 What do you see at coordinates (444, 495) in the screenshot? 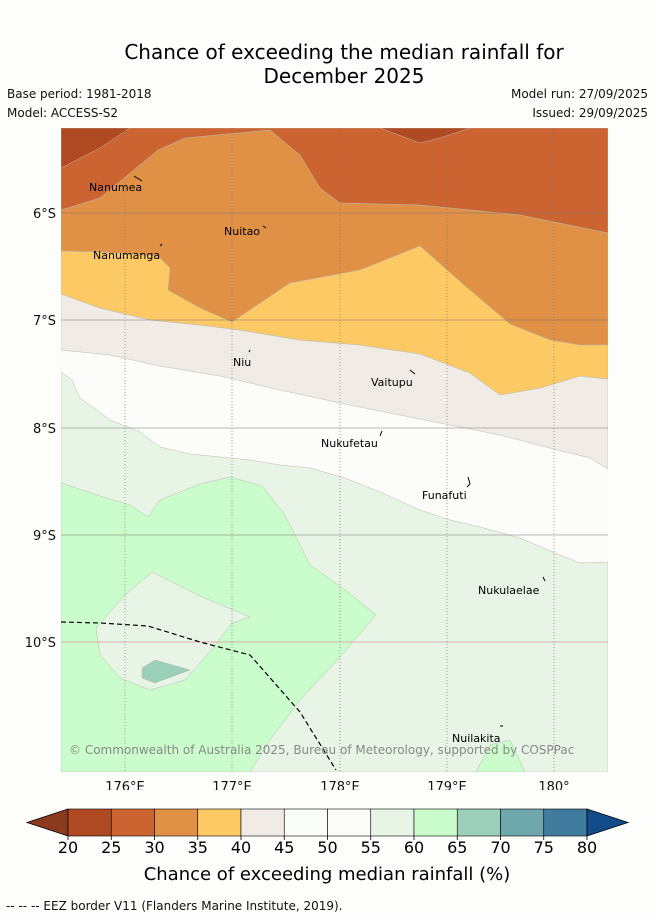
I see `place-label: Funafuti` at bounding box center [444, 495].